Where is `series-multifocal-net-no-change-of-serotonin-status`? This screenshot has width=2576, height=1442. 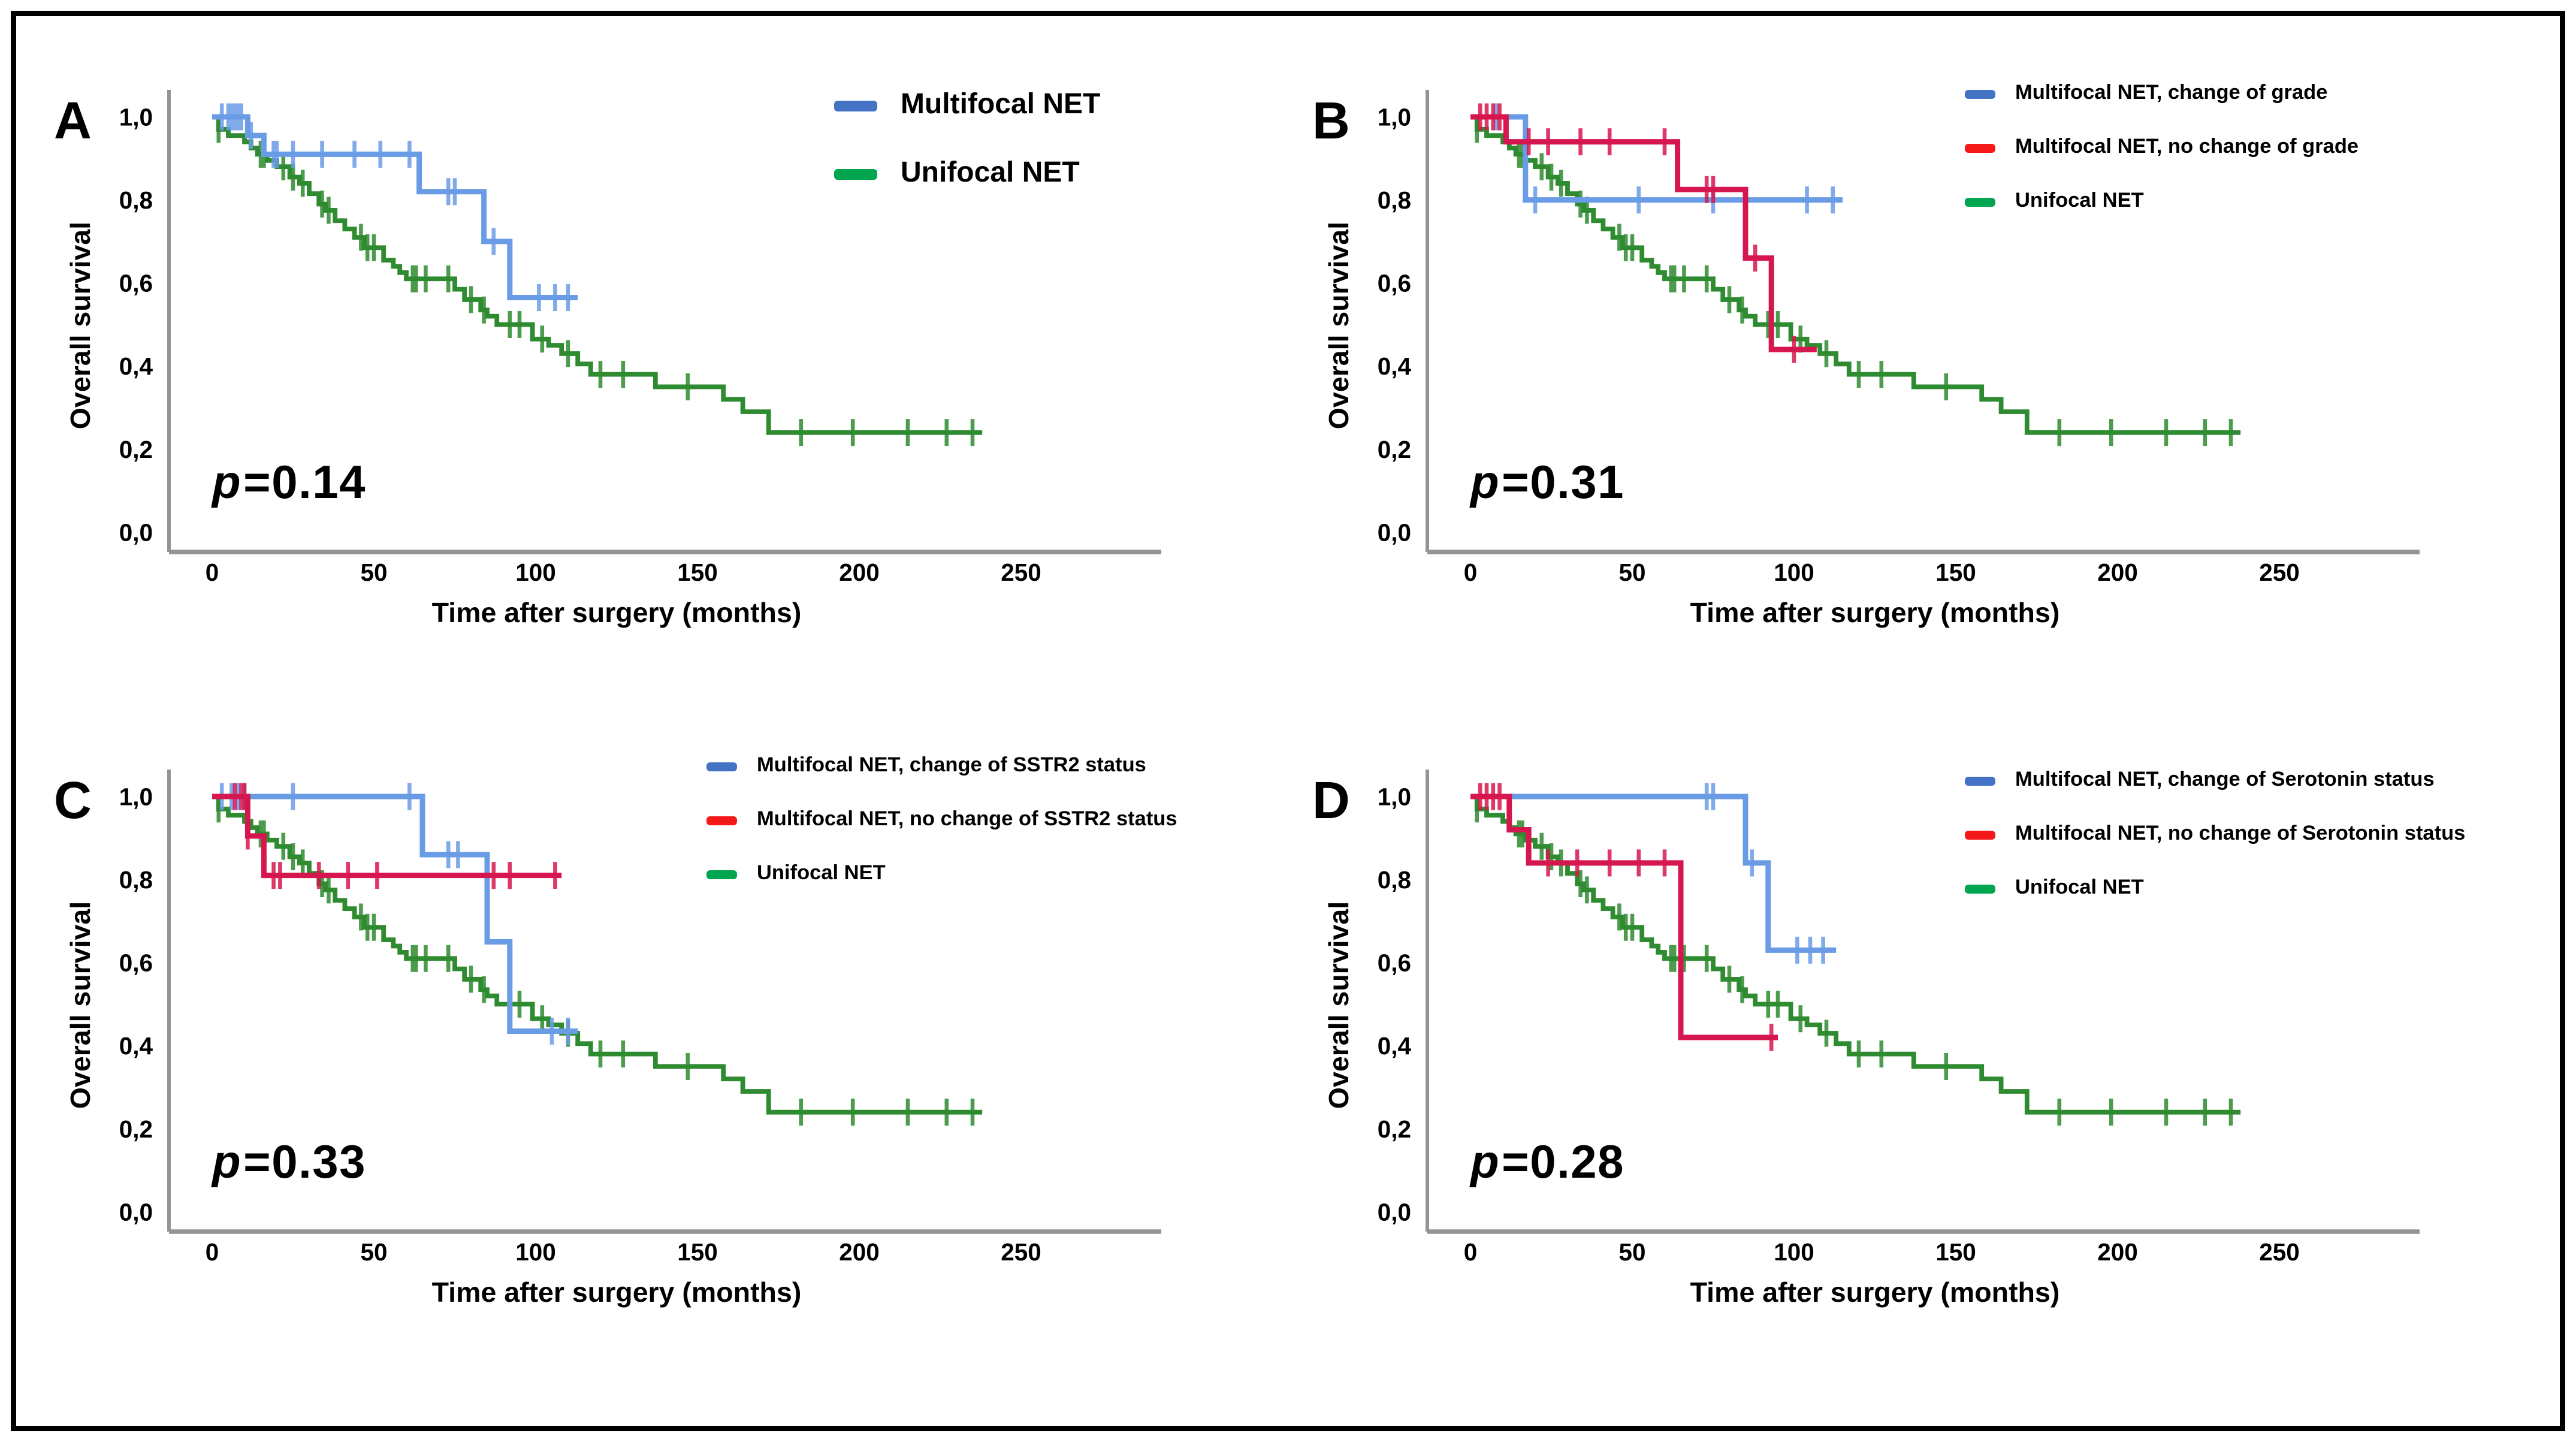 series-multifocal-net-no-change-of-serotonin-status is located at coordinates (1624, 917).